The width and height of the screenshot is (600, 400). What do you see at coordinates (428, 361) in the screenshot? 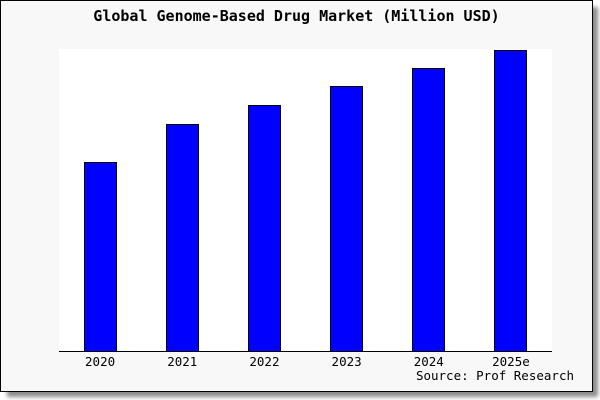
I see `x-tick-label-2024: 2024` at bounding box center [428, 361].